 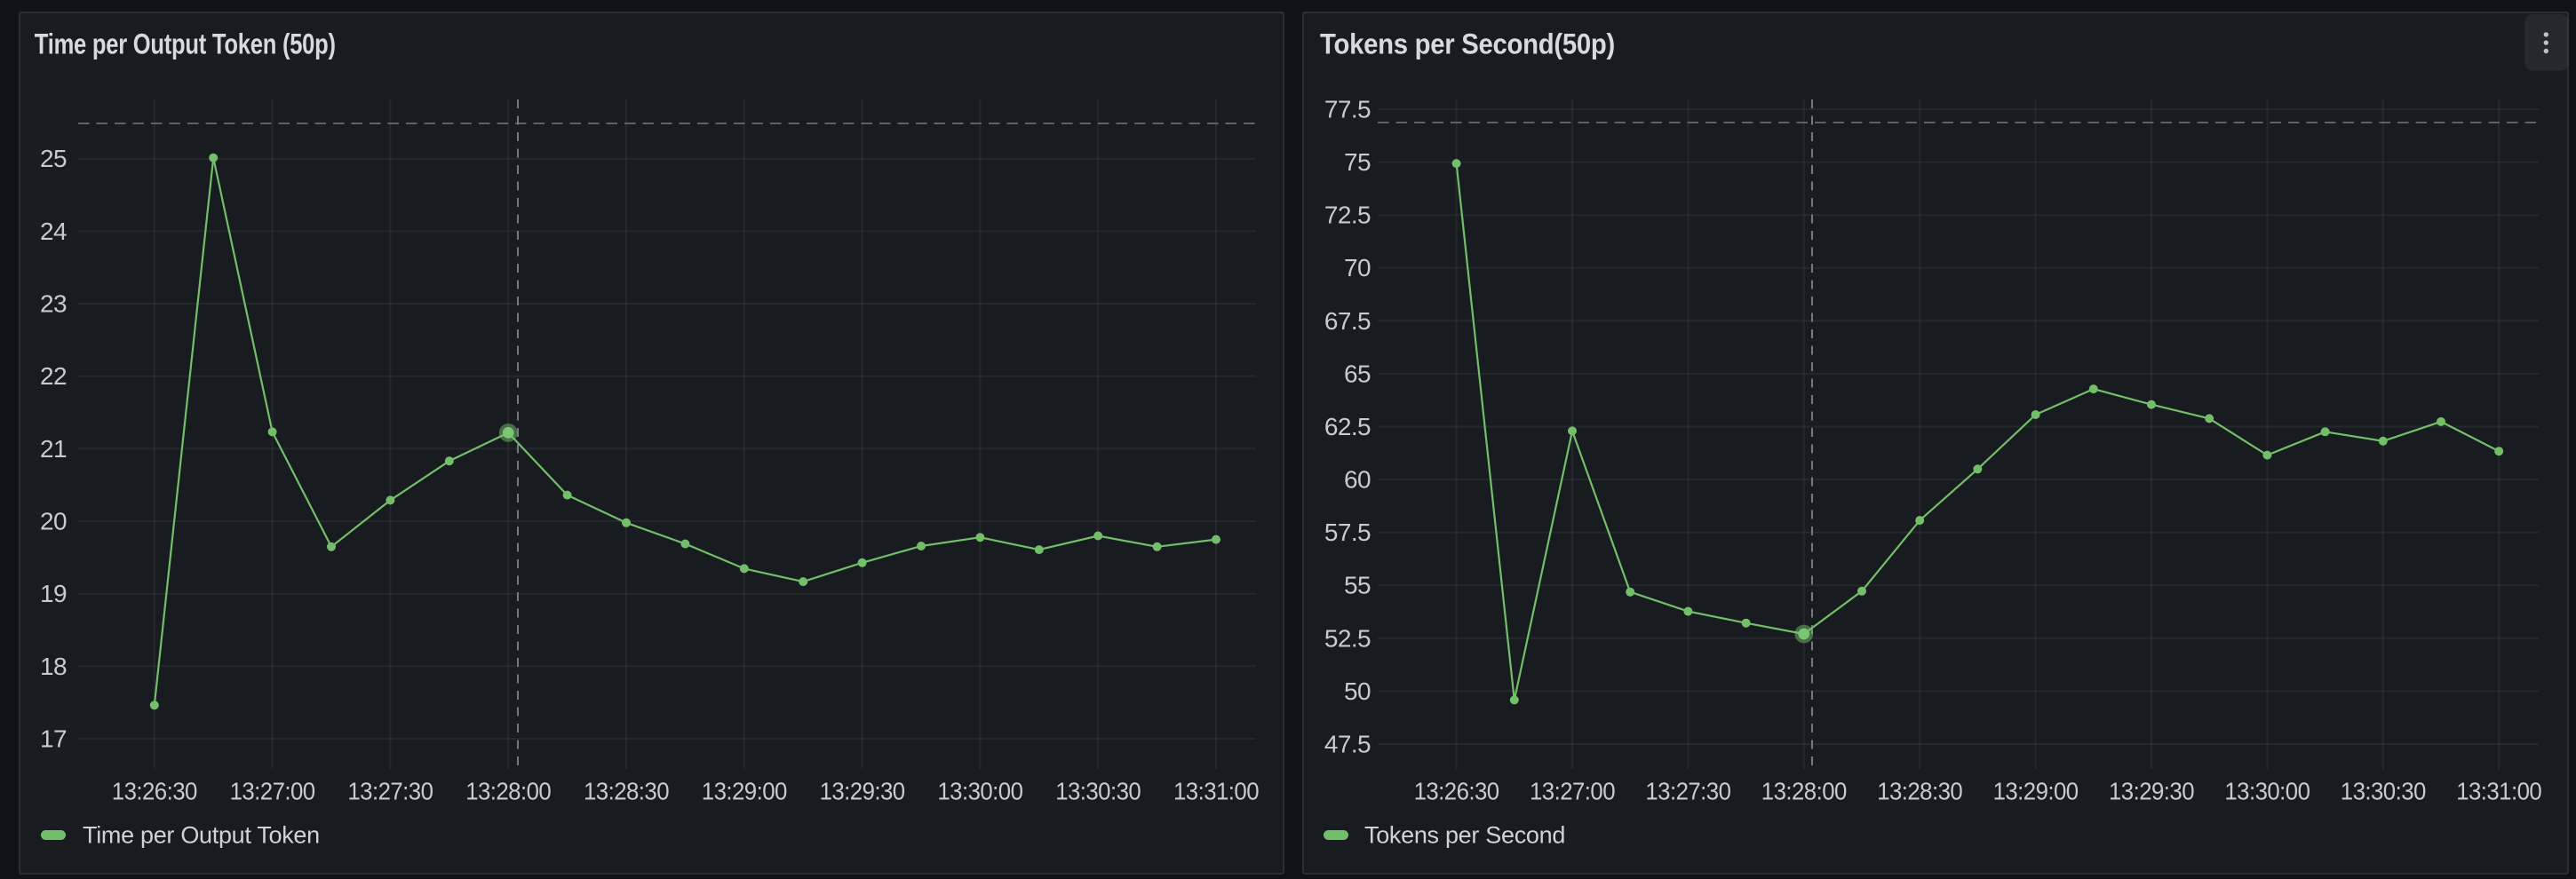 What do you see at coordinates (53, 376) in the screenshot?
I see `svg-text: 22` at bounding box center [53, 376].